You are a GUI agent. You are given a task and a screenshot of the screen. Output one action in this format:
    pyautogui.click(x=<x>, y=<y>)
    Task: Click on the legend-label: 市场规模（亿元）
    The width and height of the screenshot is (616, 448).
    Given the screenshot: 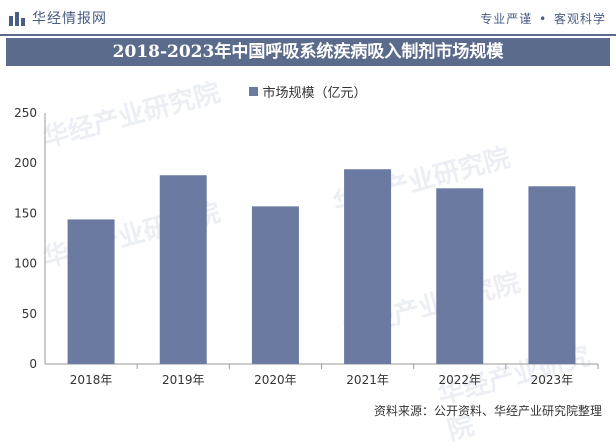 What is the action you would take?
    pyautogui.click(x=314, y=93)
    